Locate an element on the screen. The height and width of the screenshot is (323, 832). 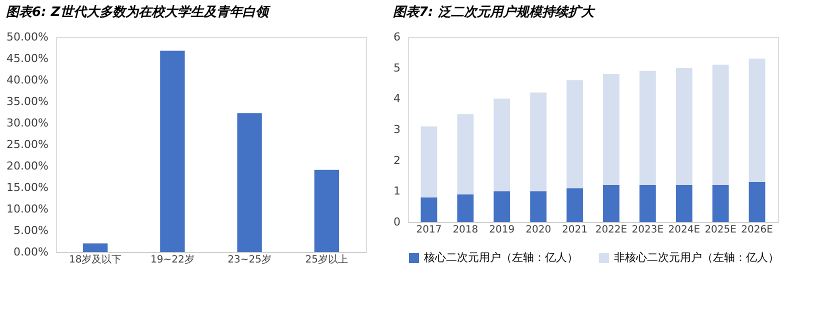
y-tick-label: 20.00% is located at coordinates (27, 166).